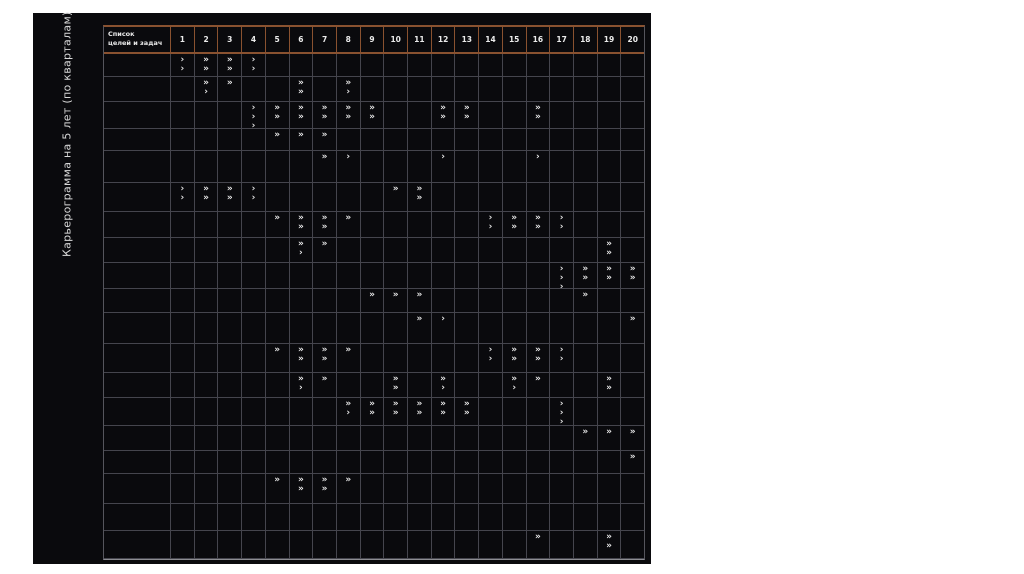 Image resolution: width=1024 pixels, height=574 pixels. What do you see at coordinates (67, 134) in the screenshot?
I see `slide-side-title: Карьерограмма на 5 лет (по кварталам)` at bounding box center [67, 134].